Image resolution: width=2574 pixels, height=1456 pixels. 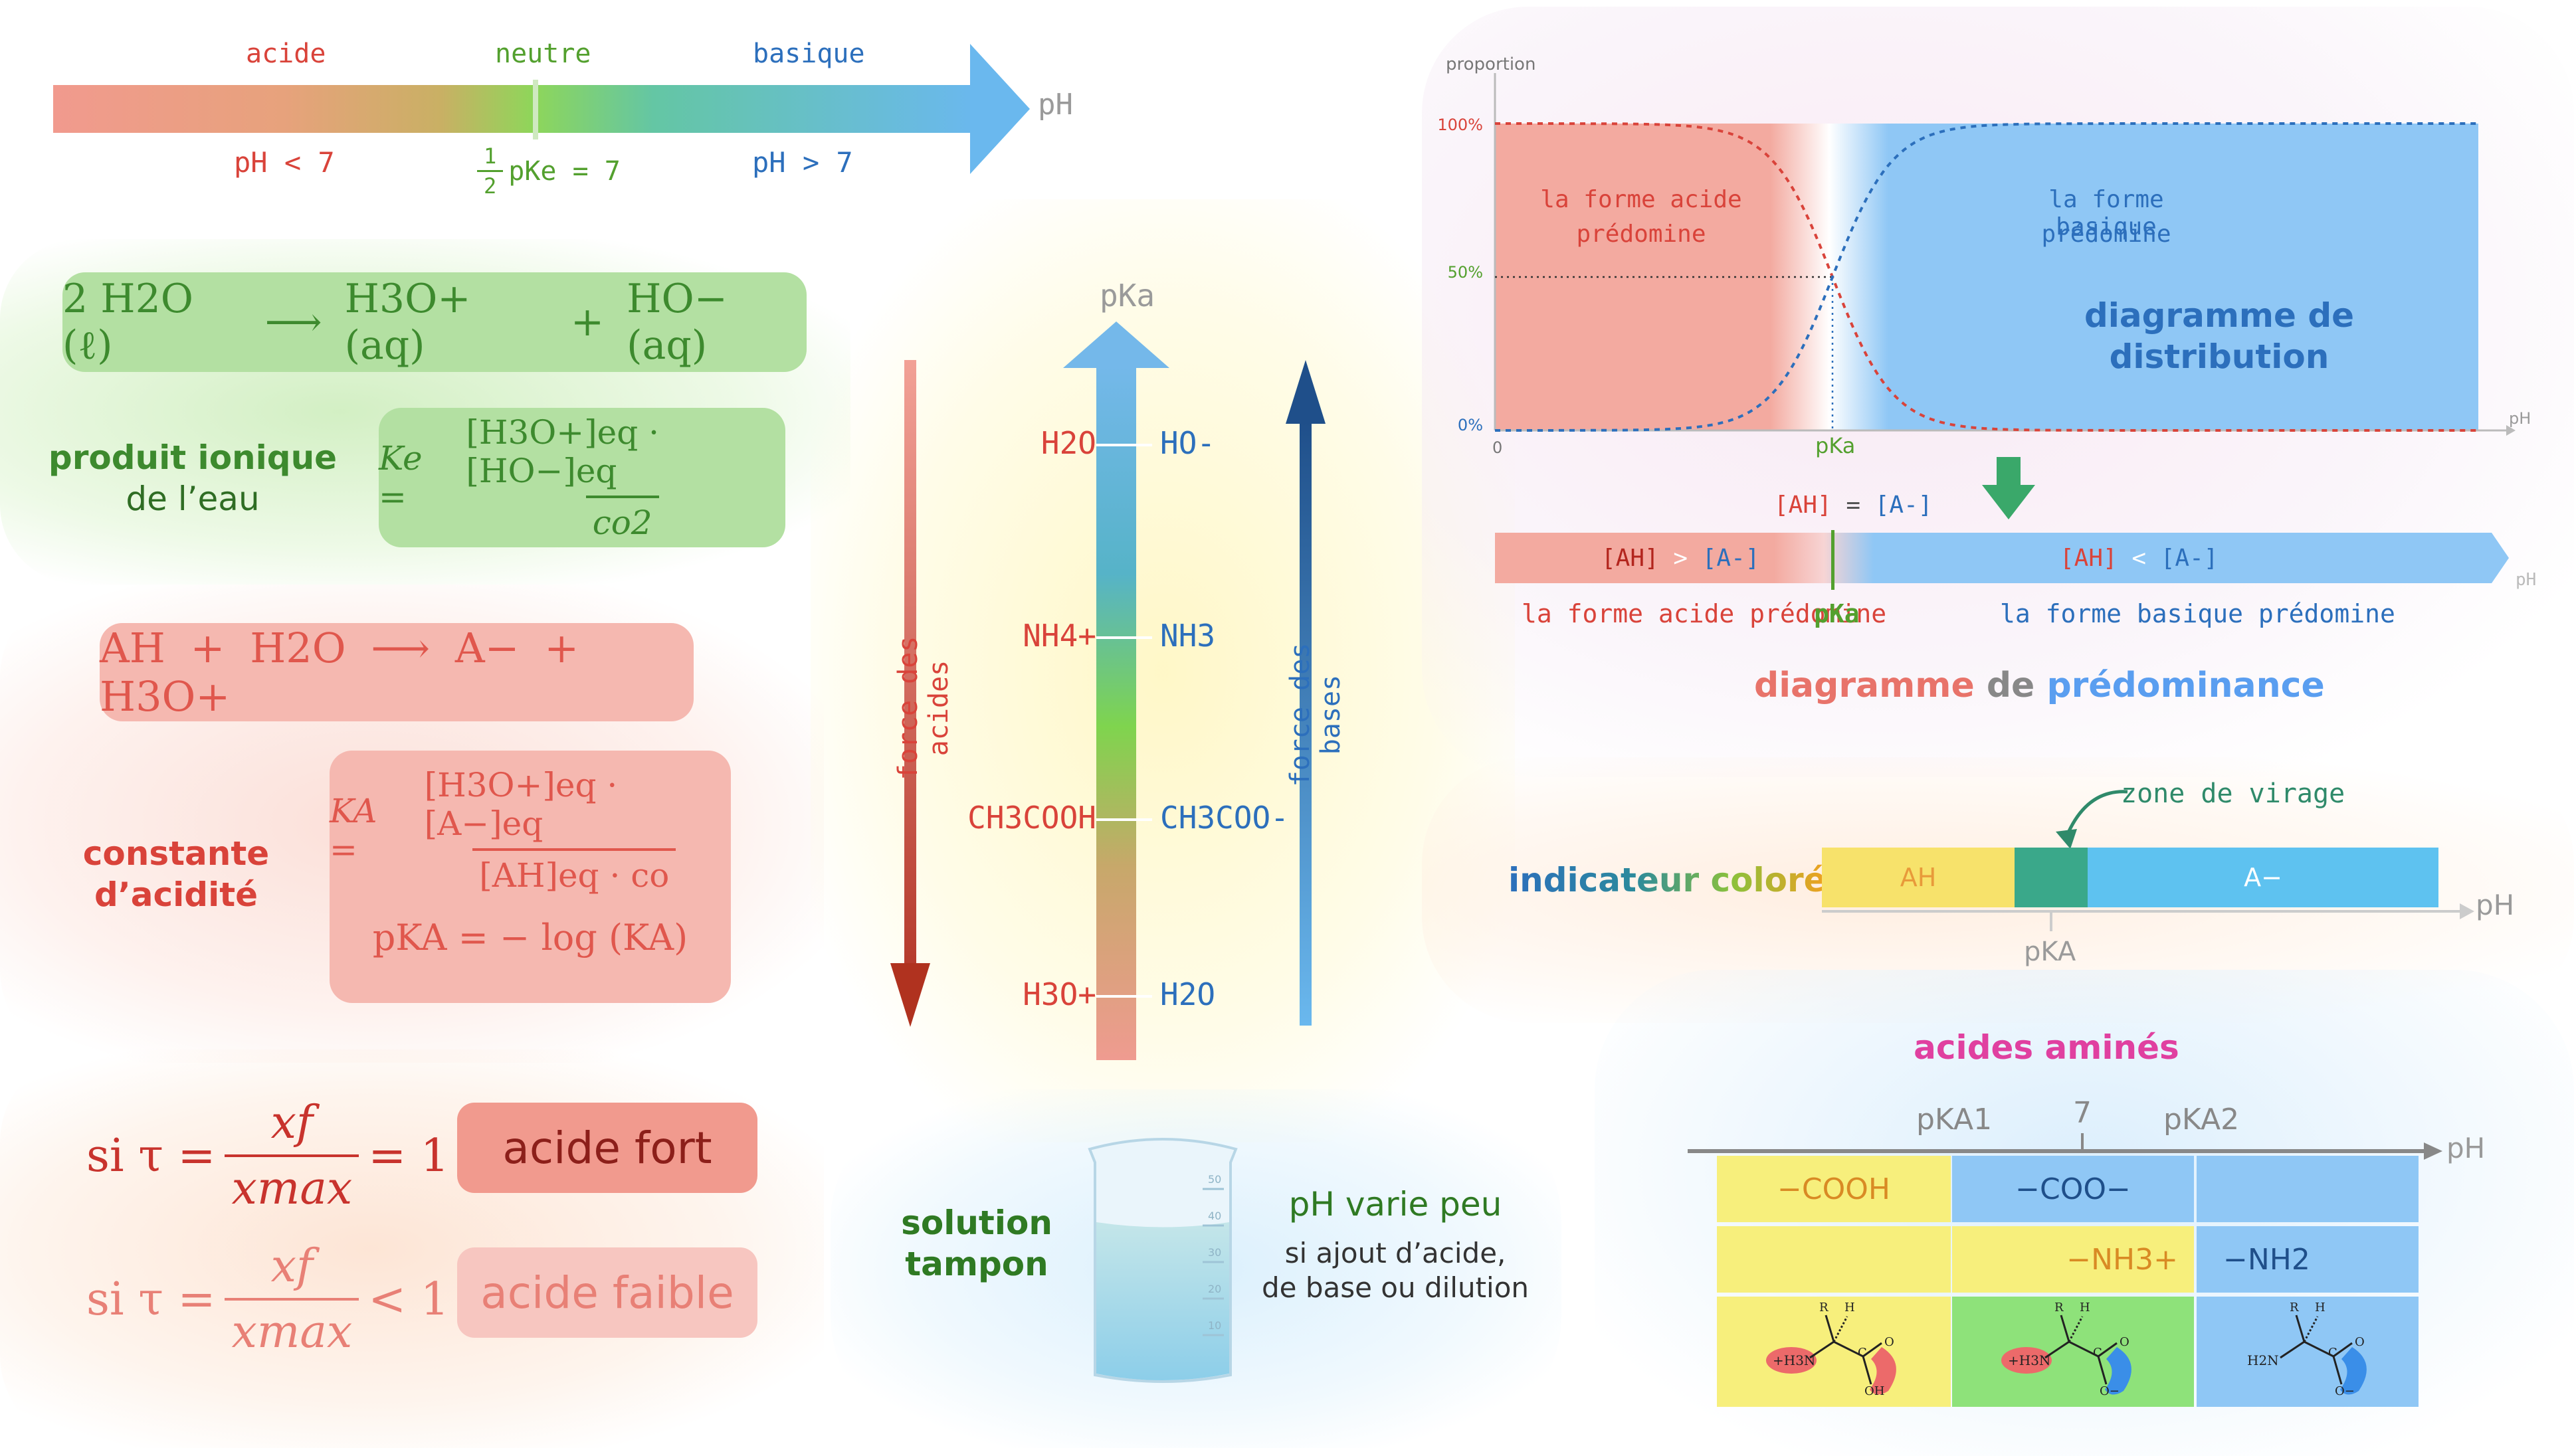 What do you see at coordinates (2106, 213) in the screenshot?
I see `base-zone-text-1: la forme basique` at bounding box center [2106, 213].